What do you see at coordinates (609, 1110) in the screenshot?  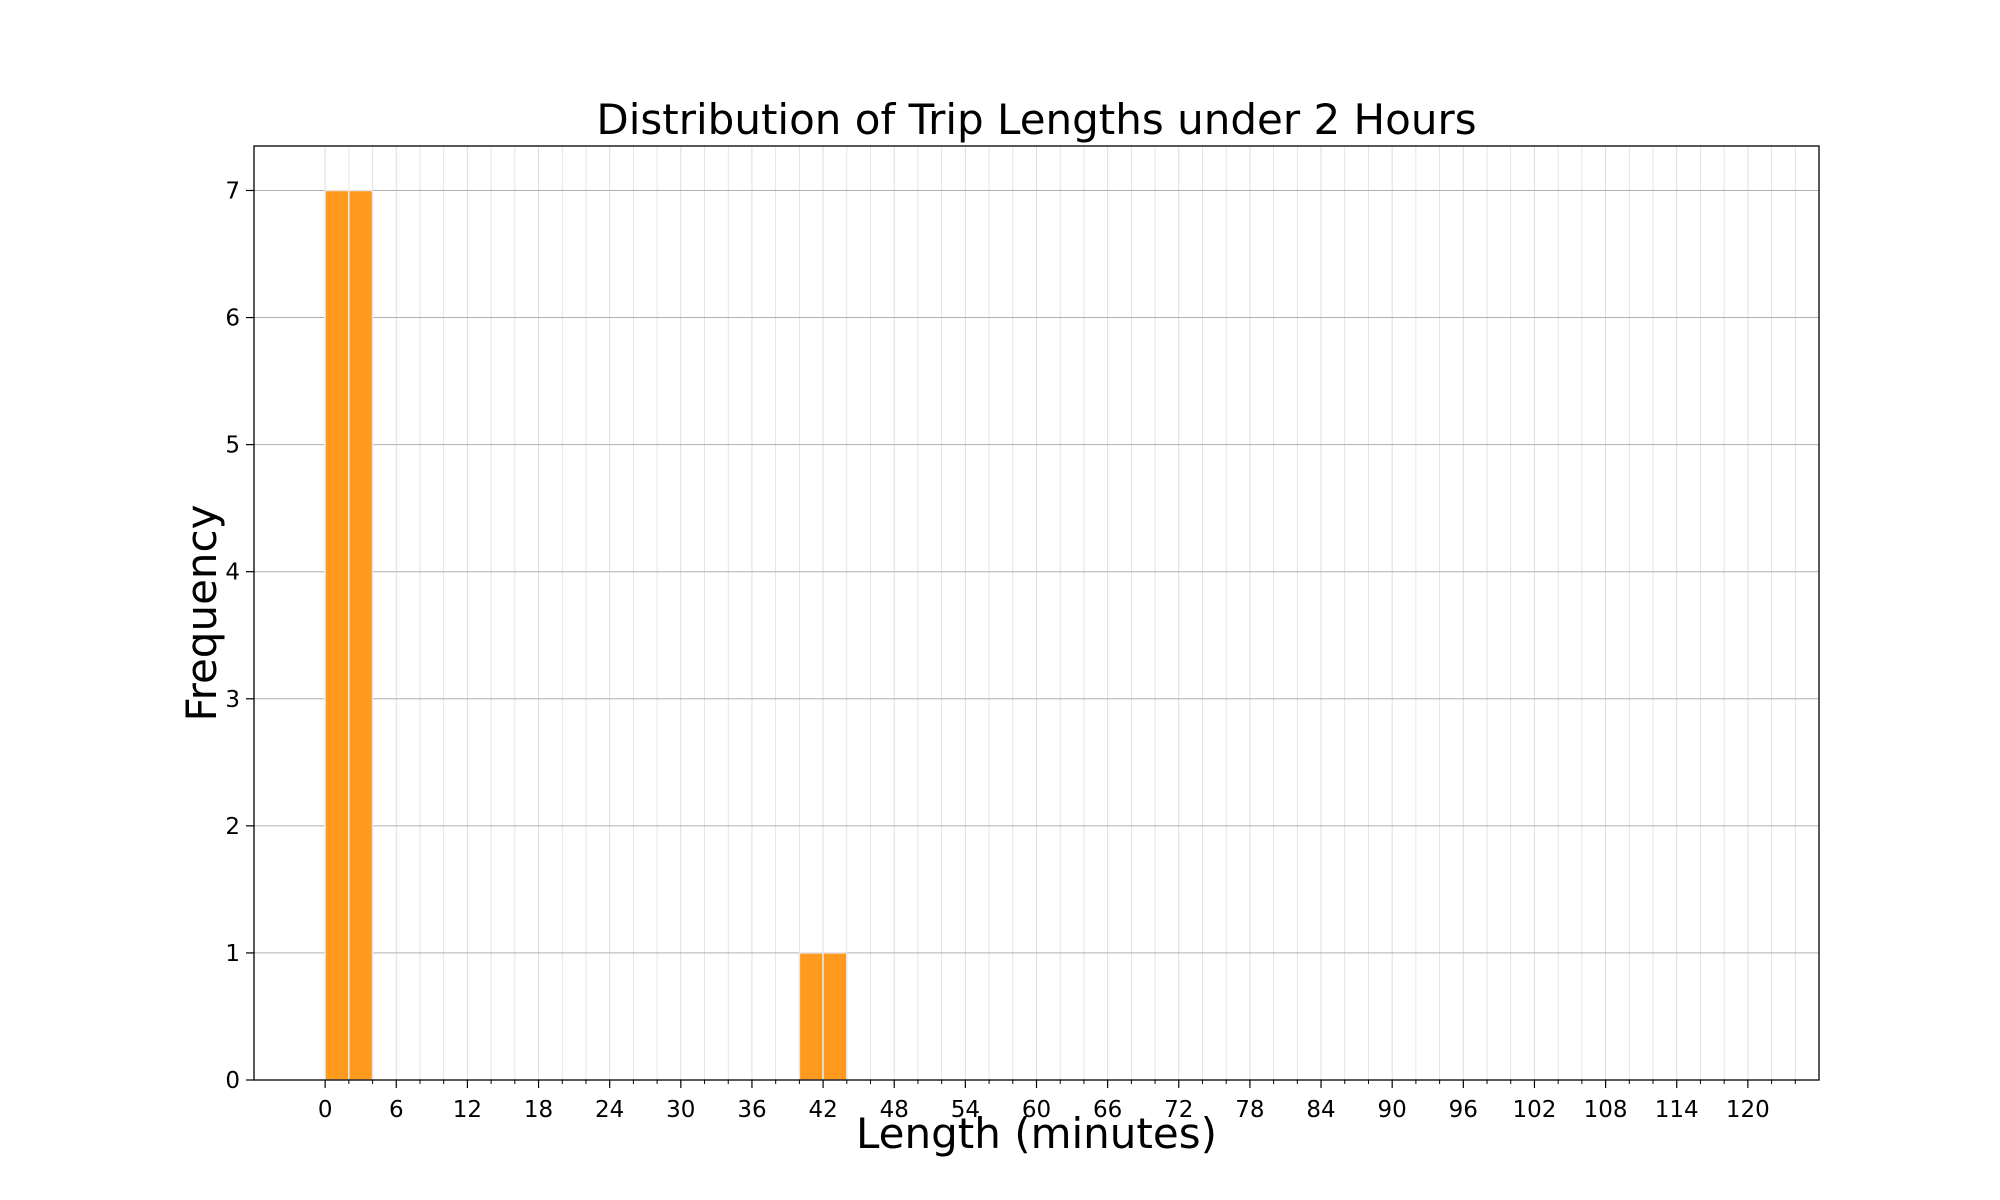 I see `x-tick-label: 24` at bounding box center [609, 1110].